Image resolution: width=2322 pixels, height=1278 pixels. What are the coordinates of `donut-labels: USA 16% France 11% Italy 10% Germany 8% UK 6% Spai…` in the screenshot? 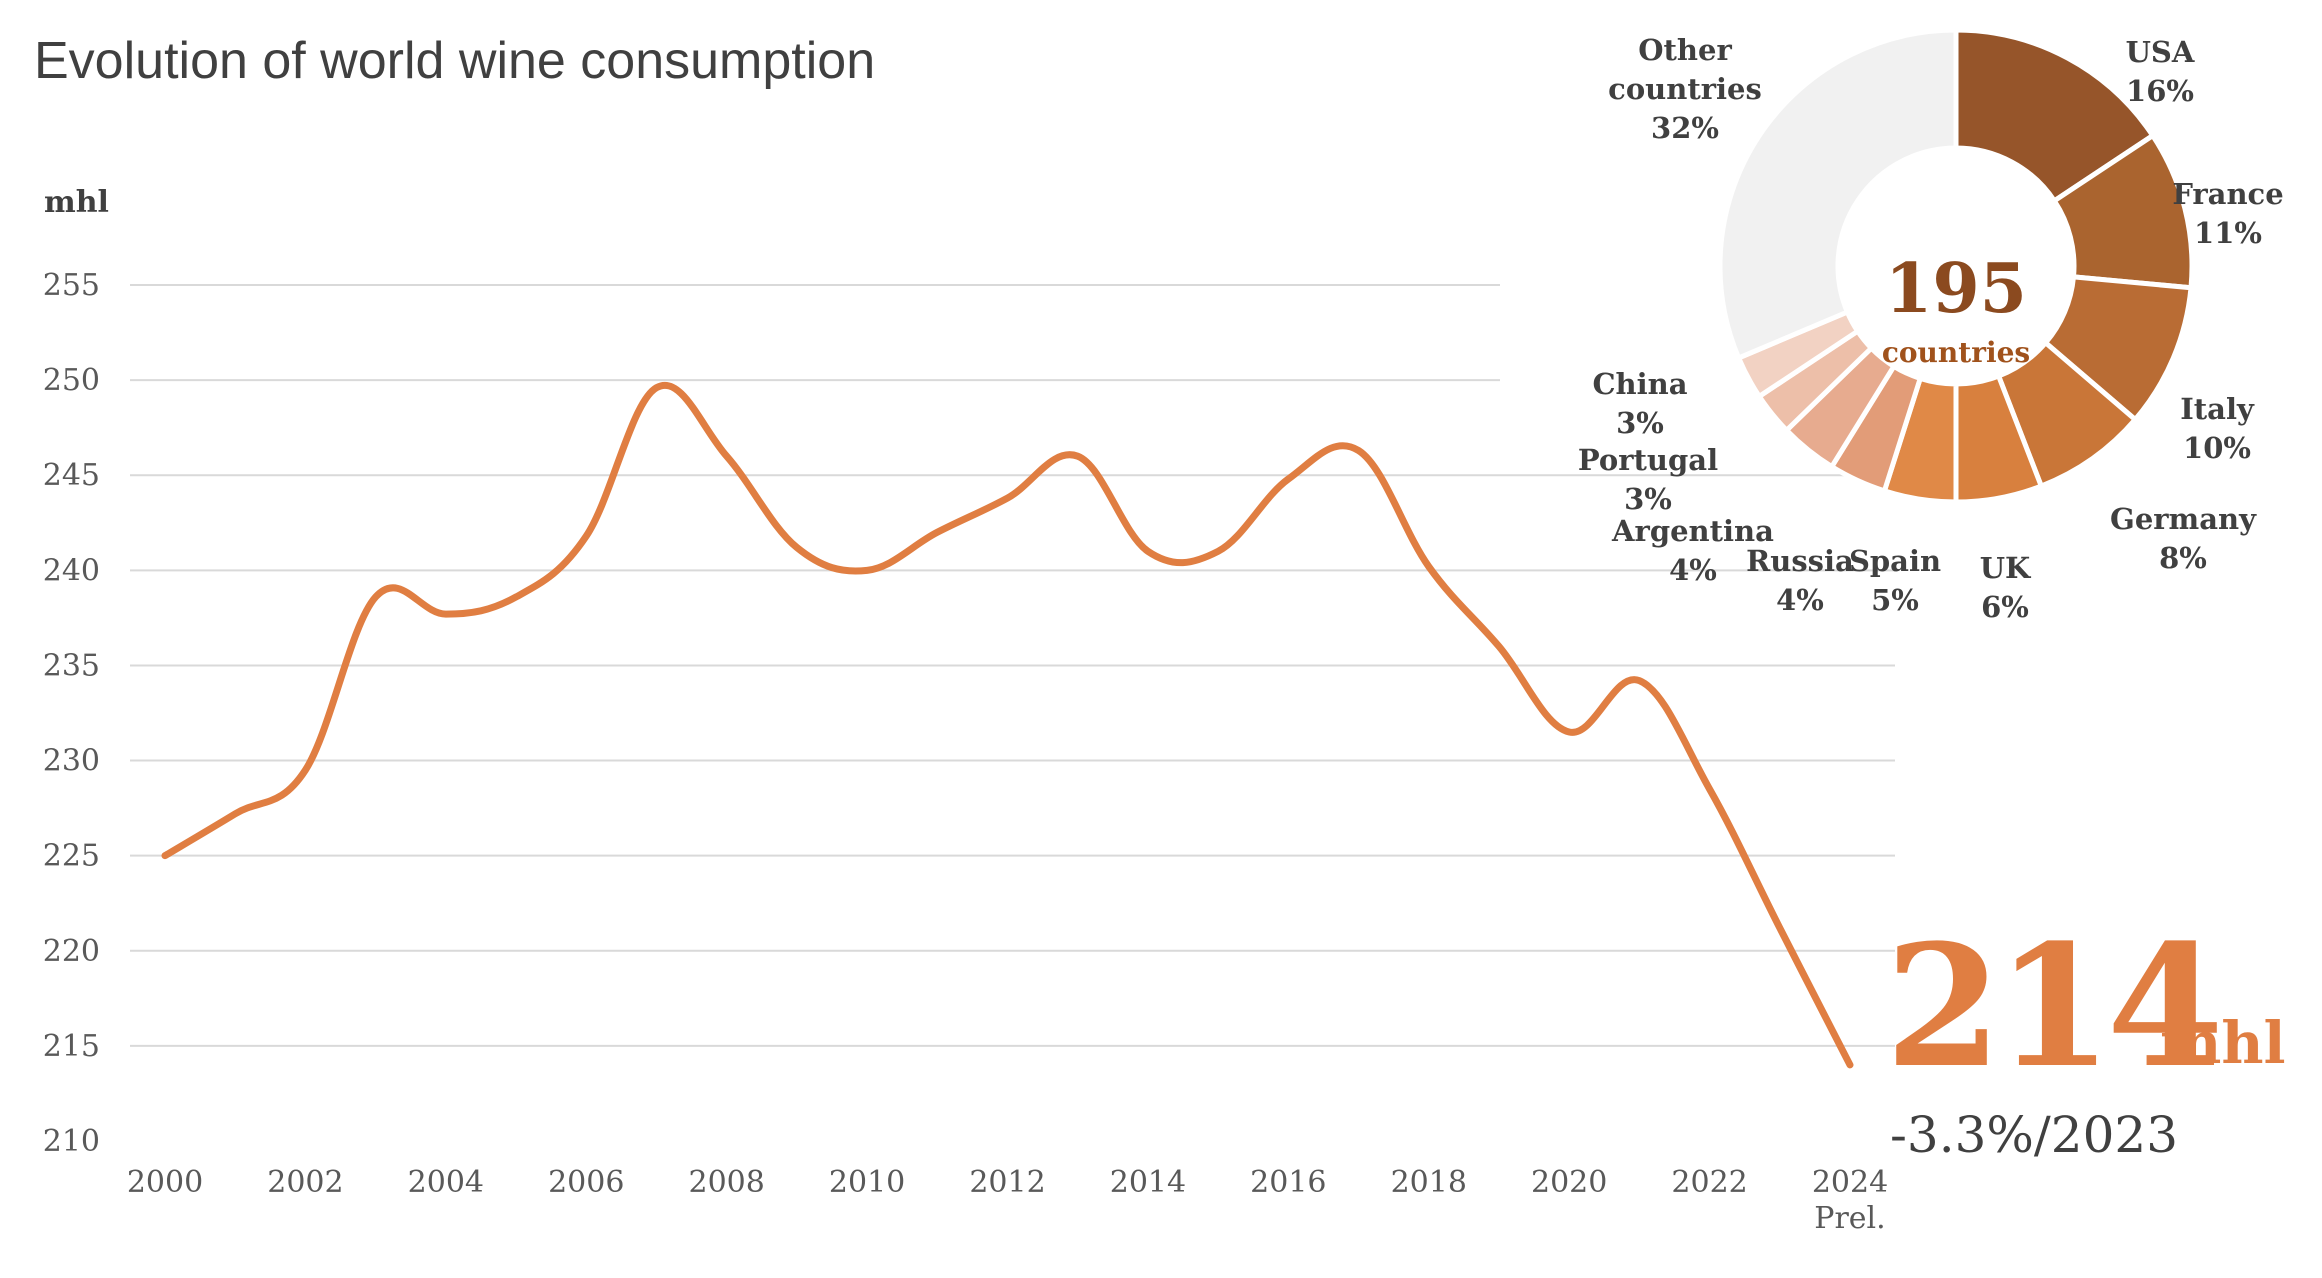 It's located at (1931, 328).